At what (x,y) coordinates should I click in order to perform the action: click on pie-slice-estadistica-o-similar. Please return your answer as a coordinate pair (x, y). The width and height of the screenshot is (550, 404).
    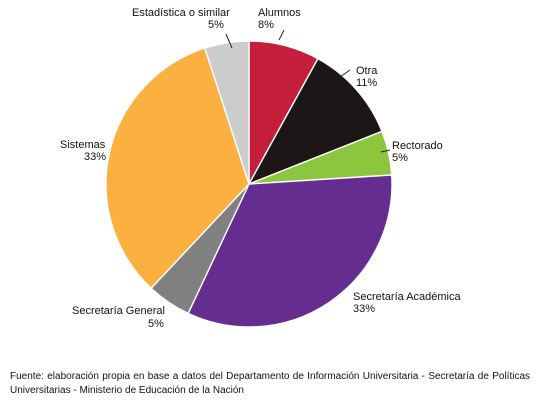
    Looking at the image, I should click on (226, 112).